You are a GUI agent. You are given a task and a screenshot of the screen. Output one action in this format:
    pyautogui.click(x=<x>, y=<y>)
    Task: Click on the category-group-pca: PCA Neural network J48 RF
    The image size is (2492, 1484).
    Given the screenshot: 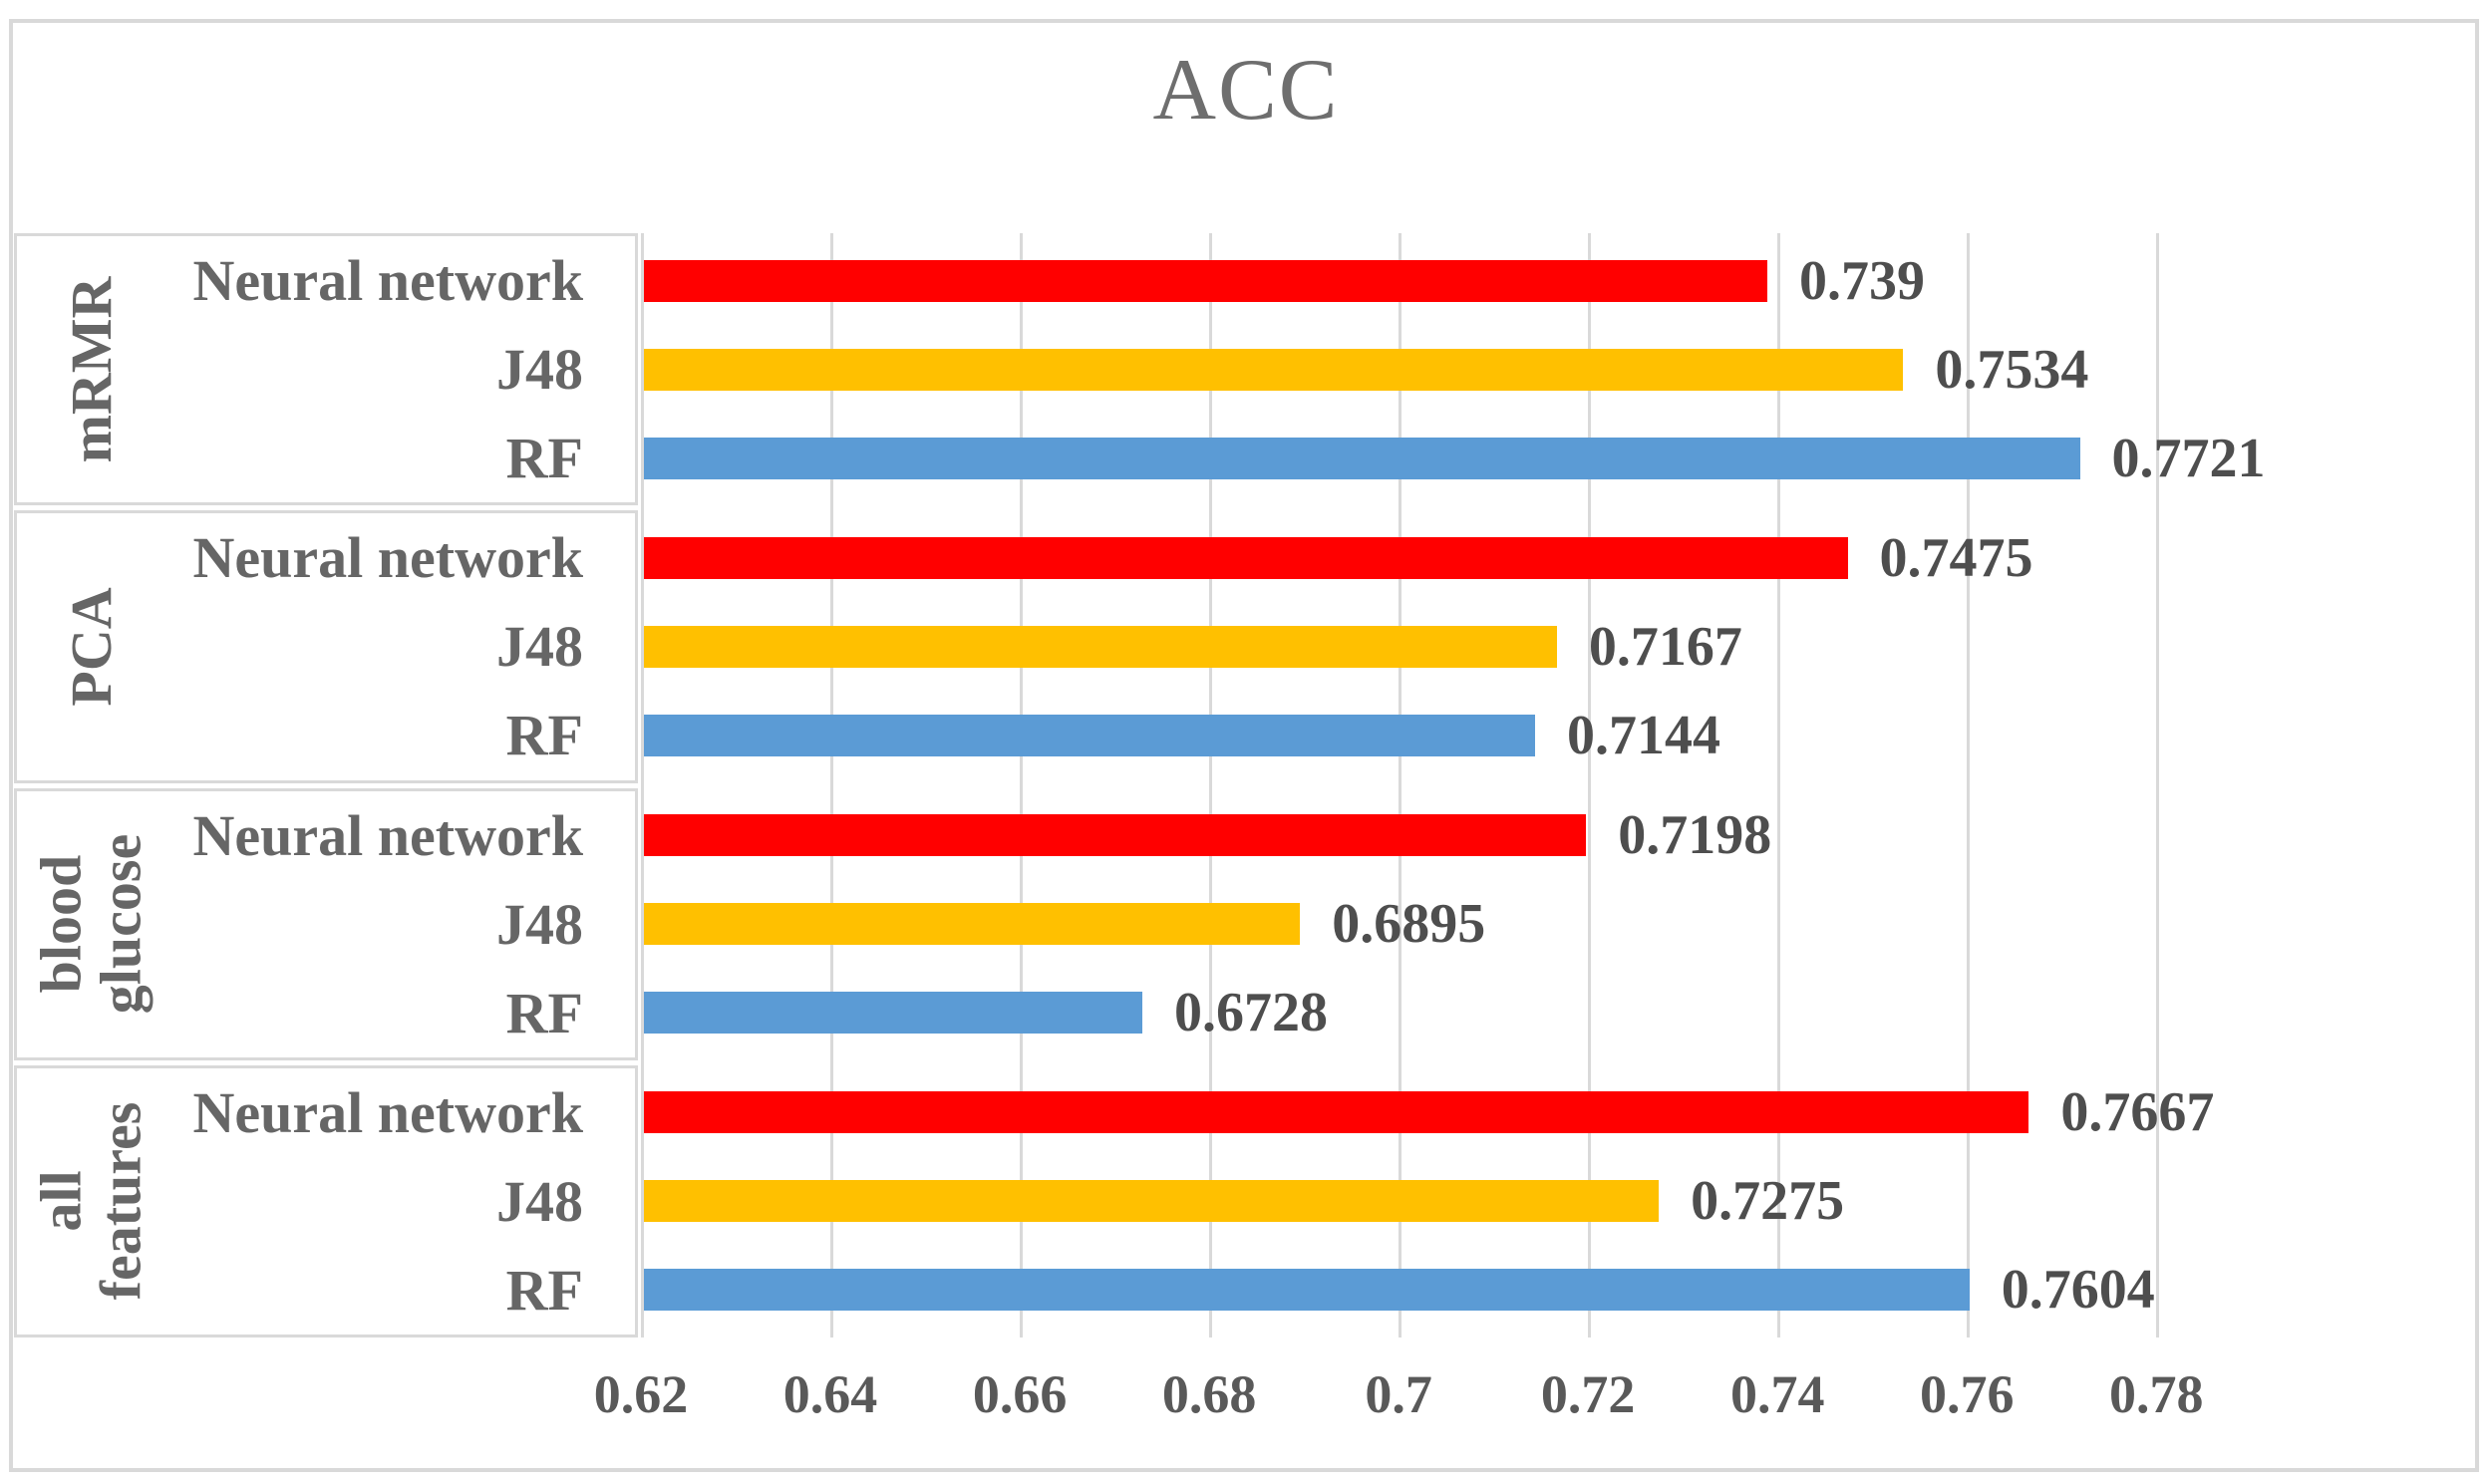 What is the action you would take?
    pyautogui.click(x=326, y=646)
    